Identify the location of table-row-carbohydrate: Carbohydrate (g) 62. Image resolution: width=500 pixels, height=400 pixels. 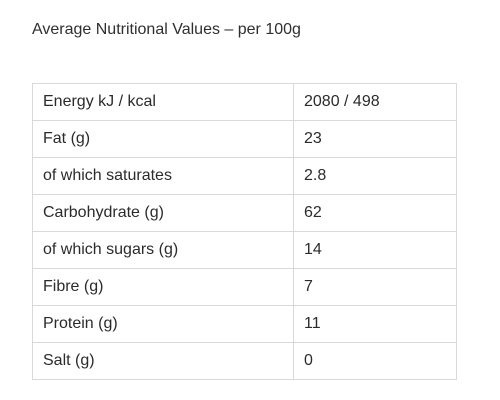
(244, 213).